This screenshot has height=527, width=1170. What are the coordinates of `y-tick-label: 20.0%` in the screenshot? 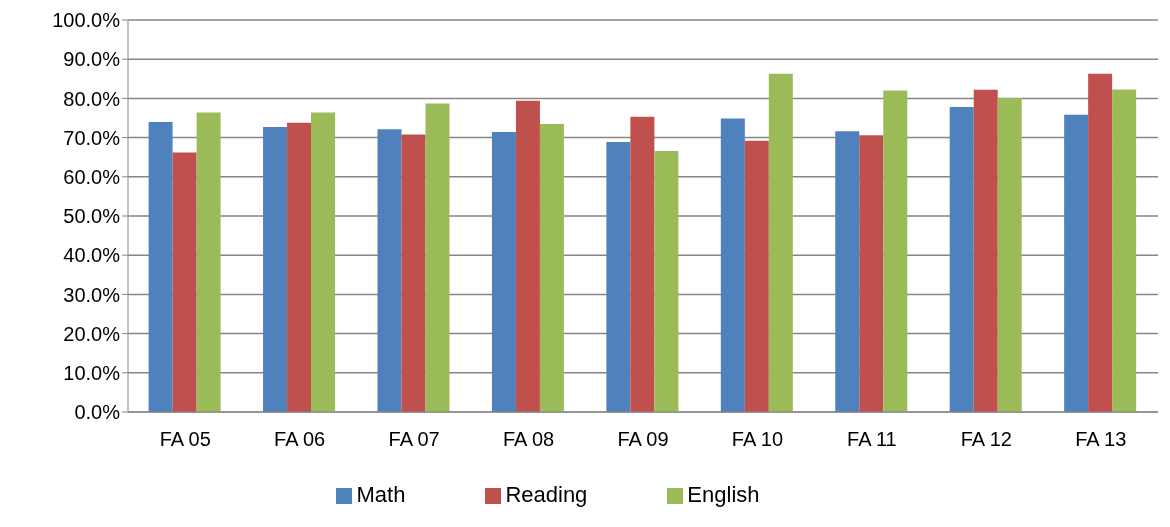 It's located at (92, 333).